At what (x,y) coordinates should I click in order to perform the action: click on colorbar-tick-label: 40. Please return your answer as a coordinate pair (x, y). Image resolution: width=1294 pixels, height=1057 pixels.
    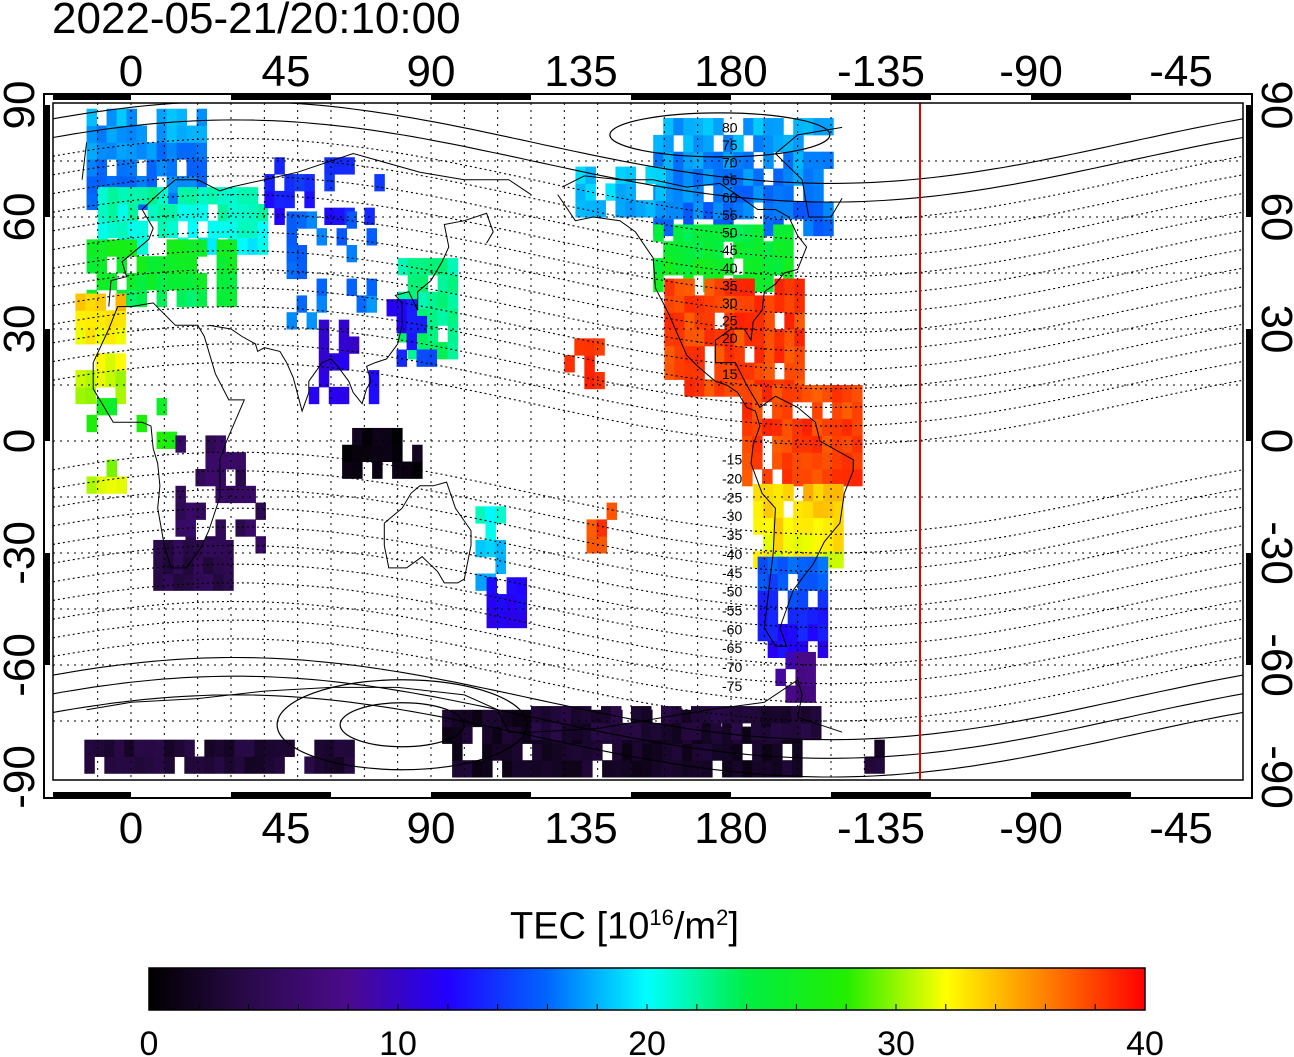
    Looking at the image, I should click on (1145, 1041).